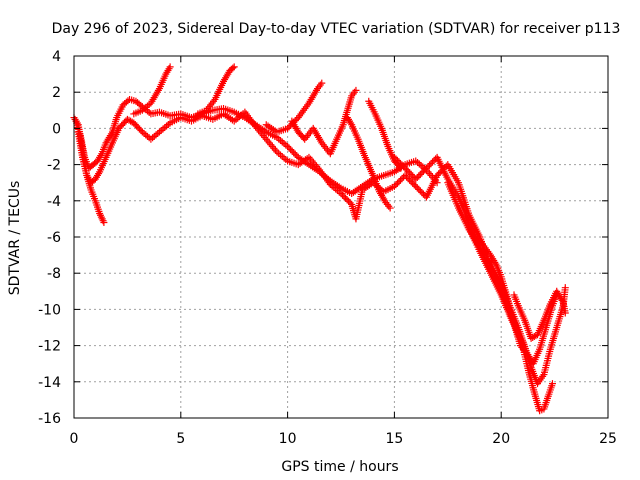  Describe the element at coordinates (49, 310) in the screenshot. I see `y-tick-label: -10` at that location.